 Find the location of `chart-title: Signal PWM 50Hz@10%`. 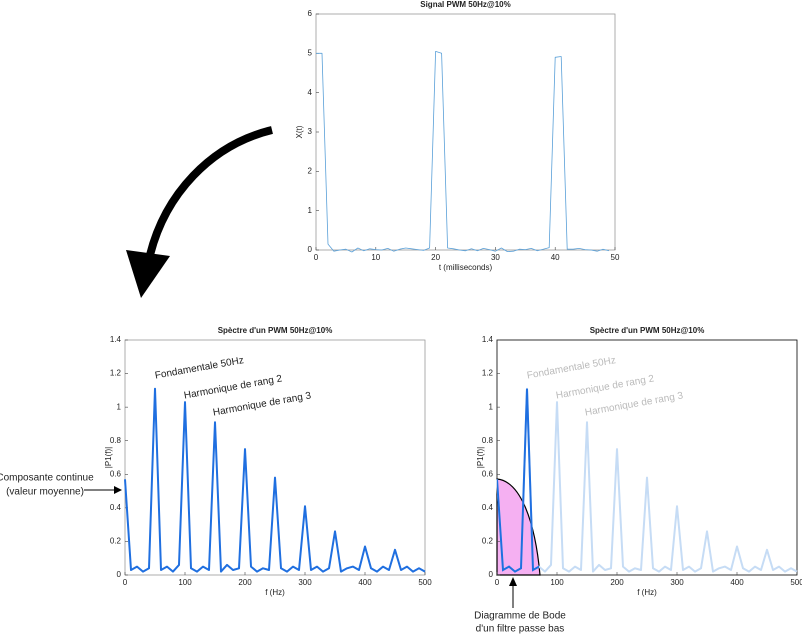

chart-title: Signal PWM 50Hz@10% is located at coordinates (465, 4).